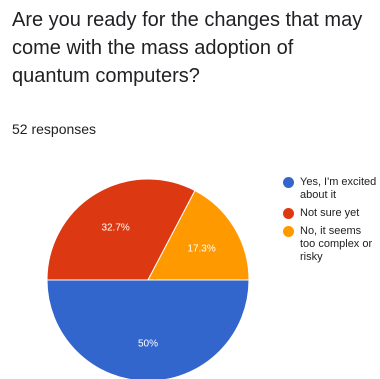 This screenshot has width=380, height=379. I want to click on pie-slice-label-2: 32.7%, so click(115, 227).